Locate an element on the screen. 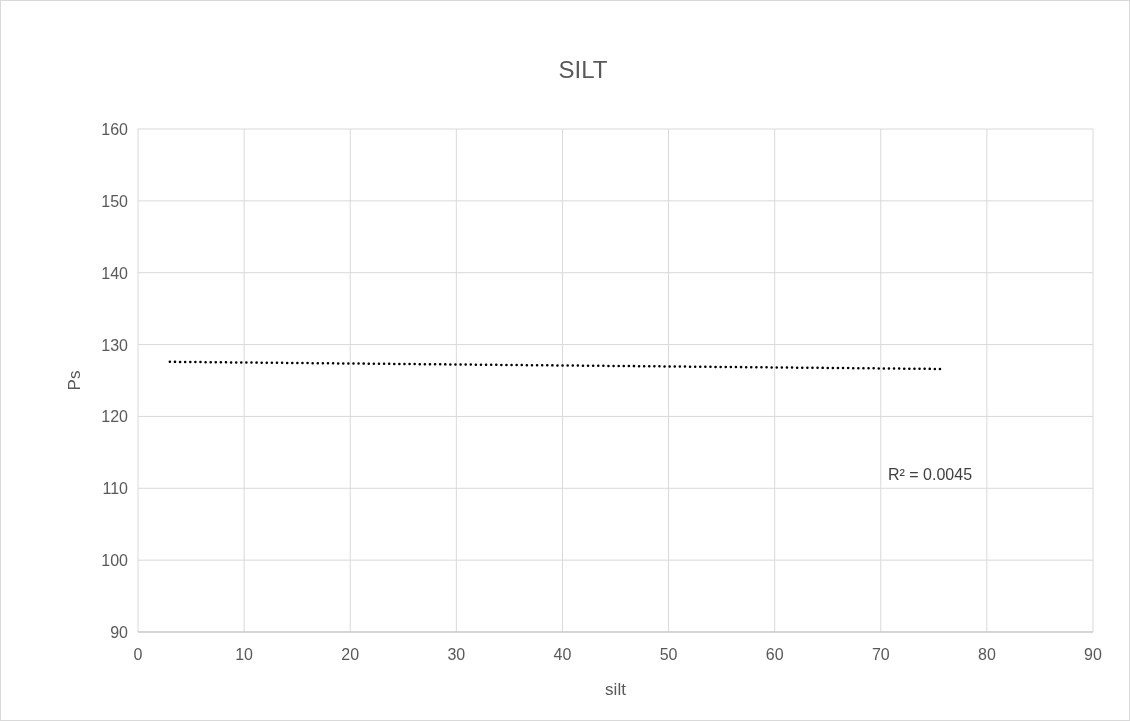 The height and width of the screenshot is (721, 1130). y-tick-label: 130 is located at coordinates (115, 345).